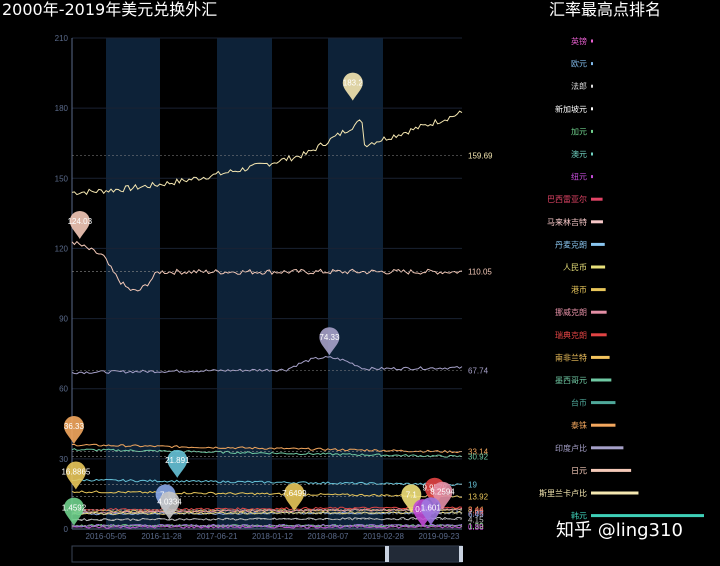 This screenshot has width=720, height=566. What do you see at coordinates (62, 178) in the screenshot?
I see `y-tick-label: 150` at bounding box center [62, 178].